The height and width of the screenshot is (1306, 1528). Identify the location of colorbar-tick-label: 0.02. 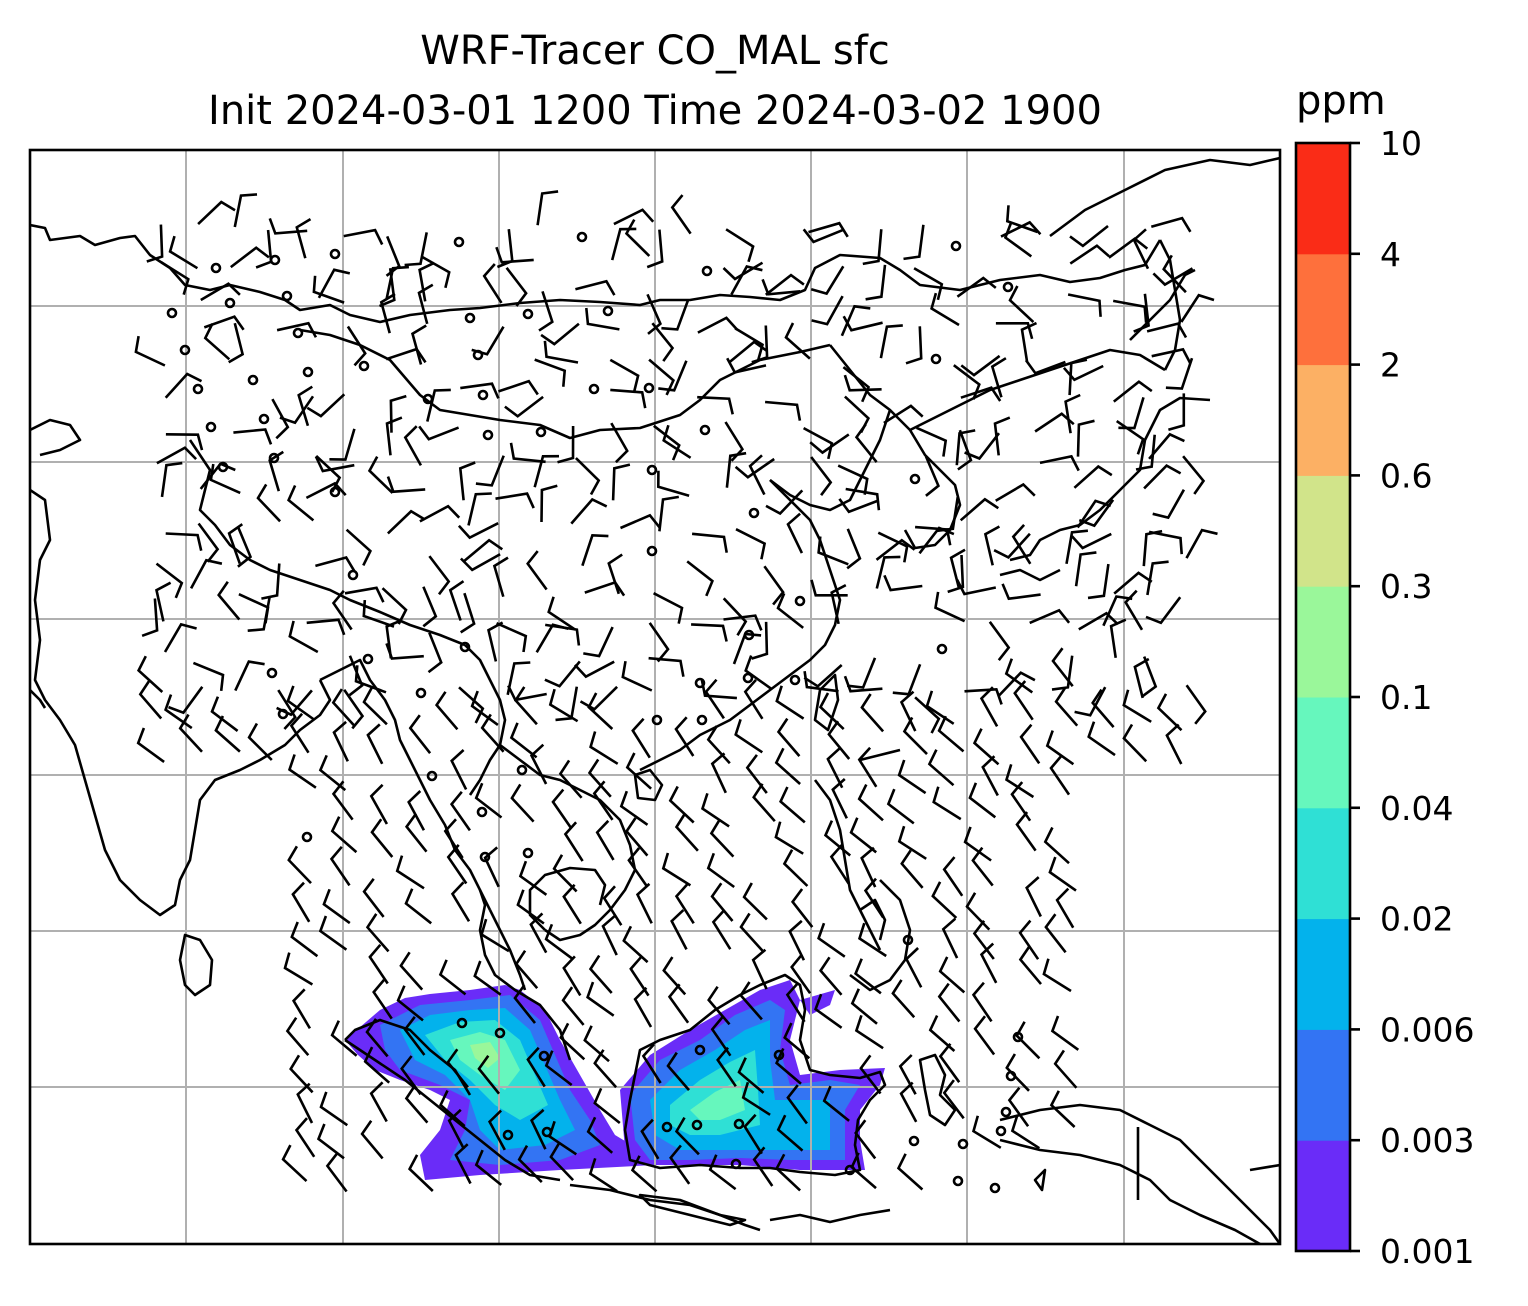
(1416, 919).